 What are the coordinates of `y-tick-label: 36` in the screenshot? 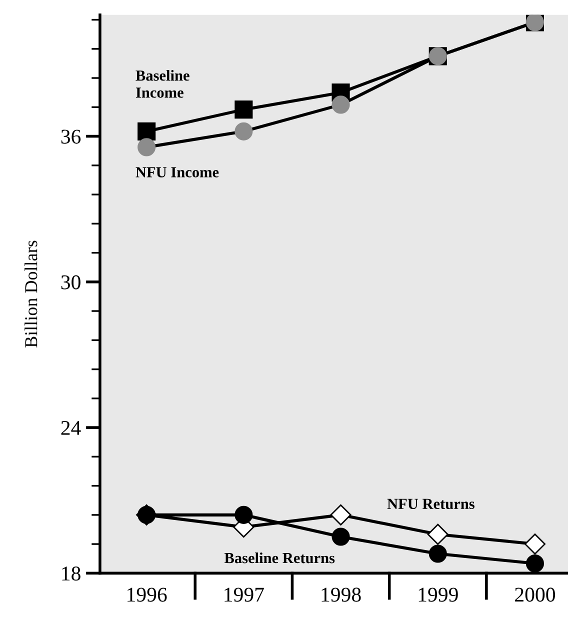 It's located at (71, 137).